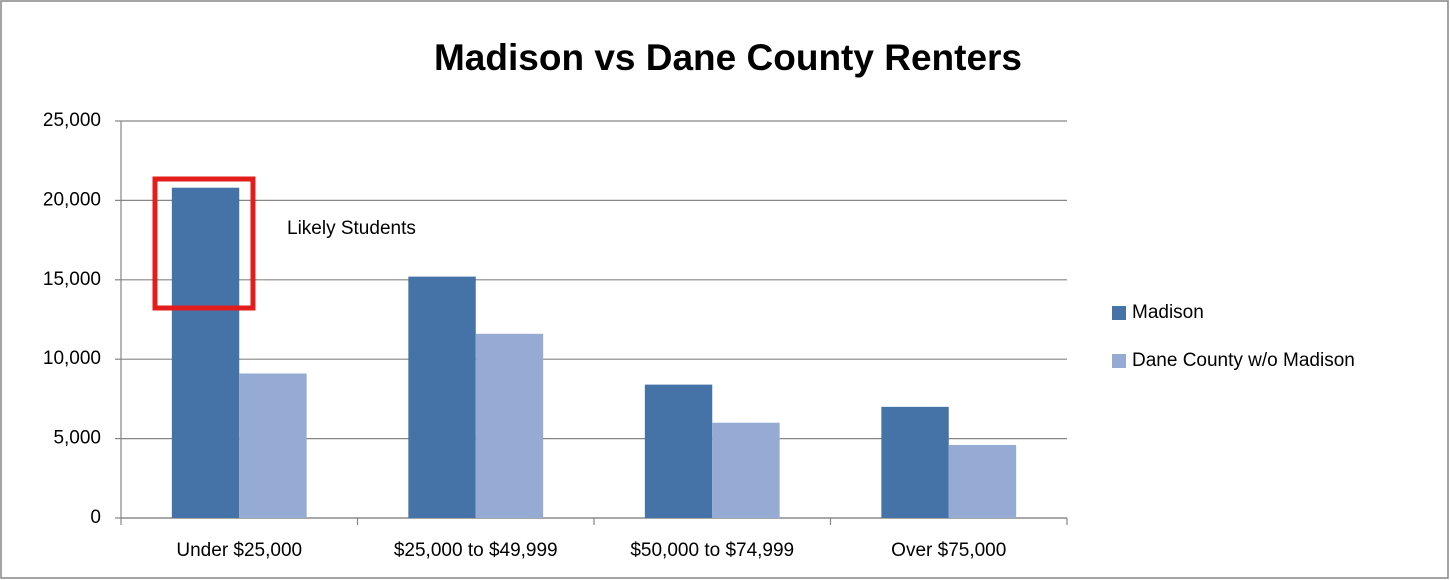  Describe the element at coordinates (1168, 312) in the screenshot. I see `legend-label: Madison` at that location.